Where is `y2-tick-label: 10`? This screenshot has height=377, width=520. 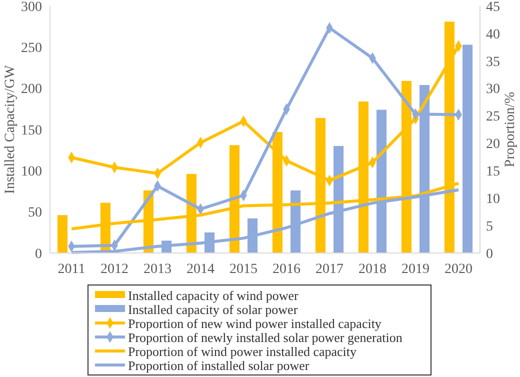
y2-tick-label: 10 is located at coordinates (493, 200).